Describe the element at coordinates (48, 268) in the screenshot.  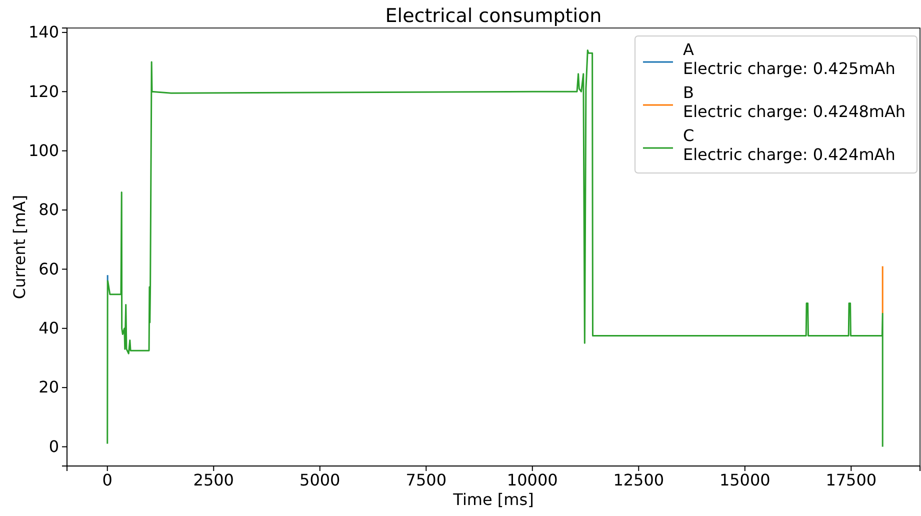
I see `y-tick-label: 60` at that location.